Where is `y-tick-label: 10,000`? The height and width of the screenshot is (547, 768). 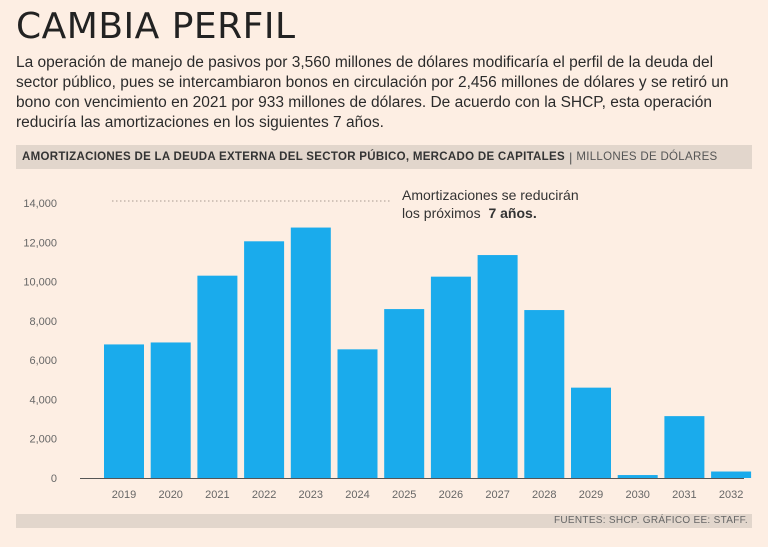
y-tick-label: 10,000 is located at coordinates (40, 283).